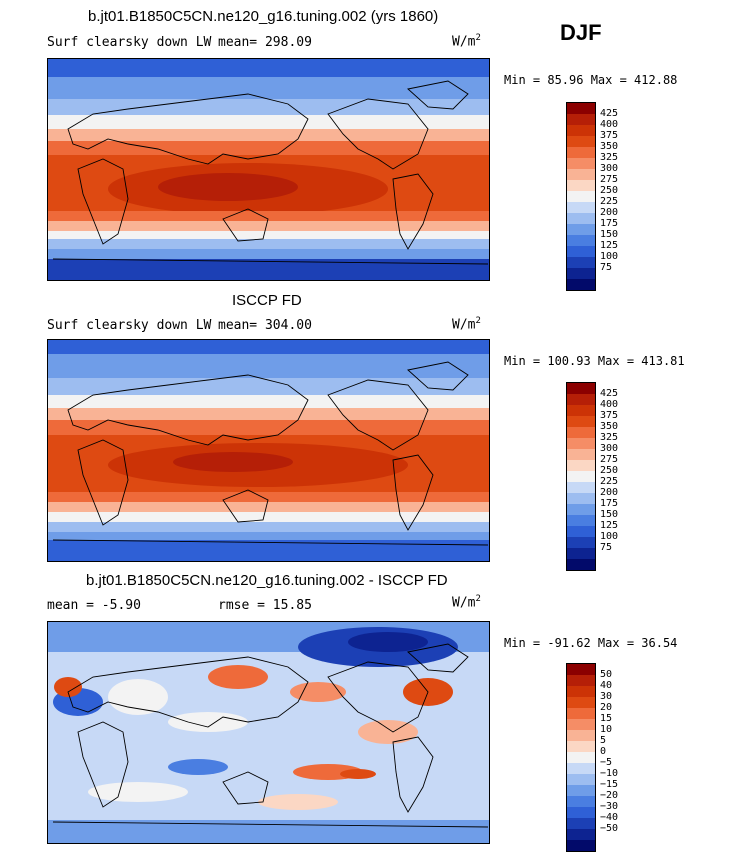  What do you see at coordinates (606, 696) in the screenshot?
I see `panel-3-cbar-label: 30` at bounding box center [606, 696].